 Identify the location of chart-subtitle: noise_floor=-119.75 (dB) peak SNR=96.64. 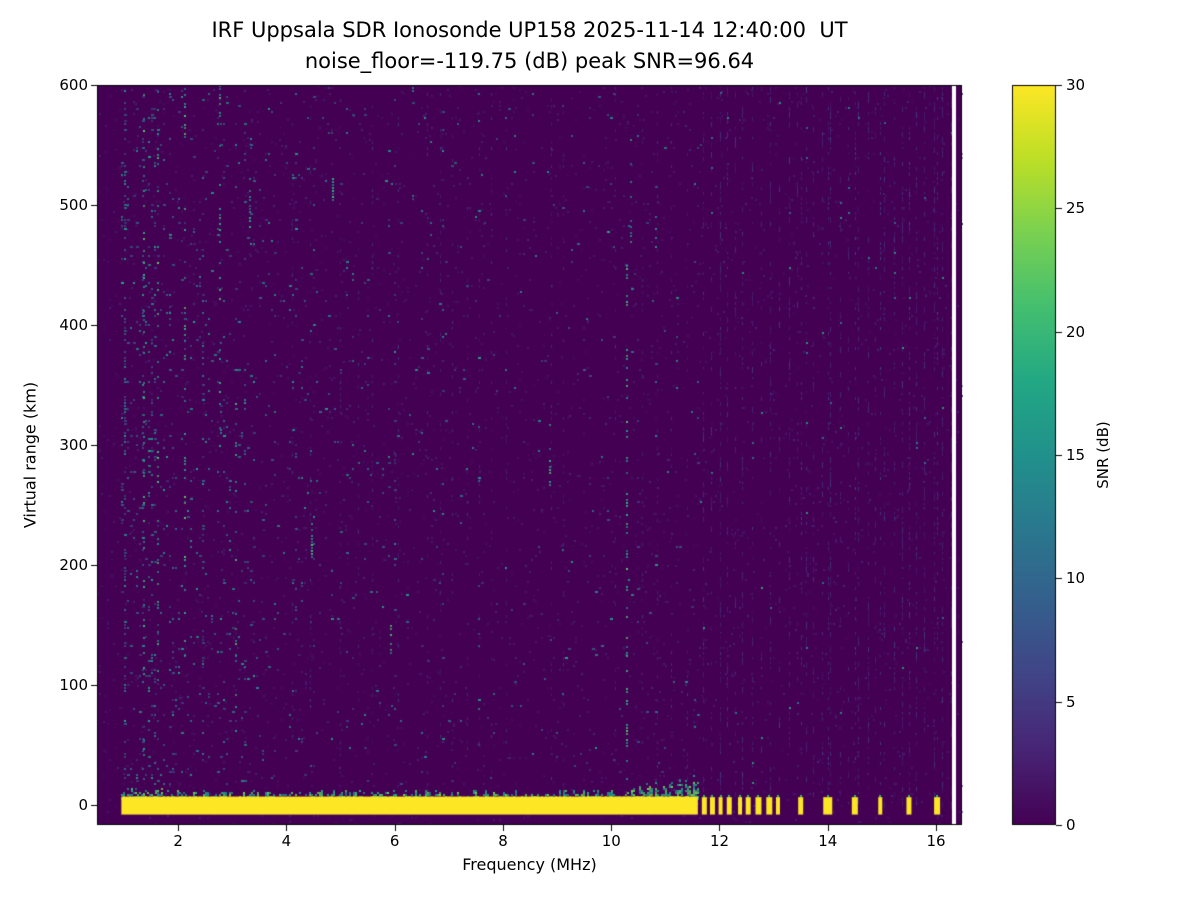
(529, 61).